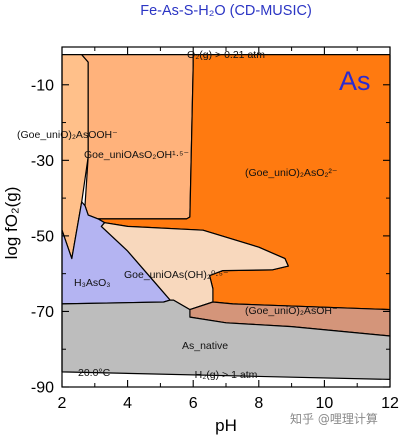  I want to click on x-tick-label: 4, so click(127, 403).